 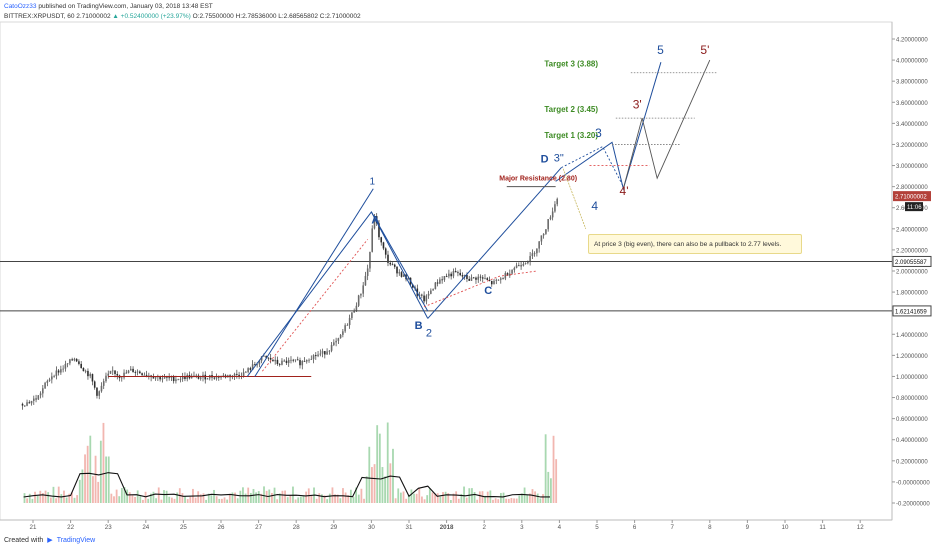 What do you see at coordinates (93, 16) in the screenshot?
I see `last-price: 2.71000002` at bounding box center [93, 16].